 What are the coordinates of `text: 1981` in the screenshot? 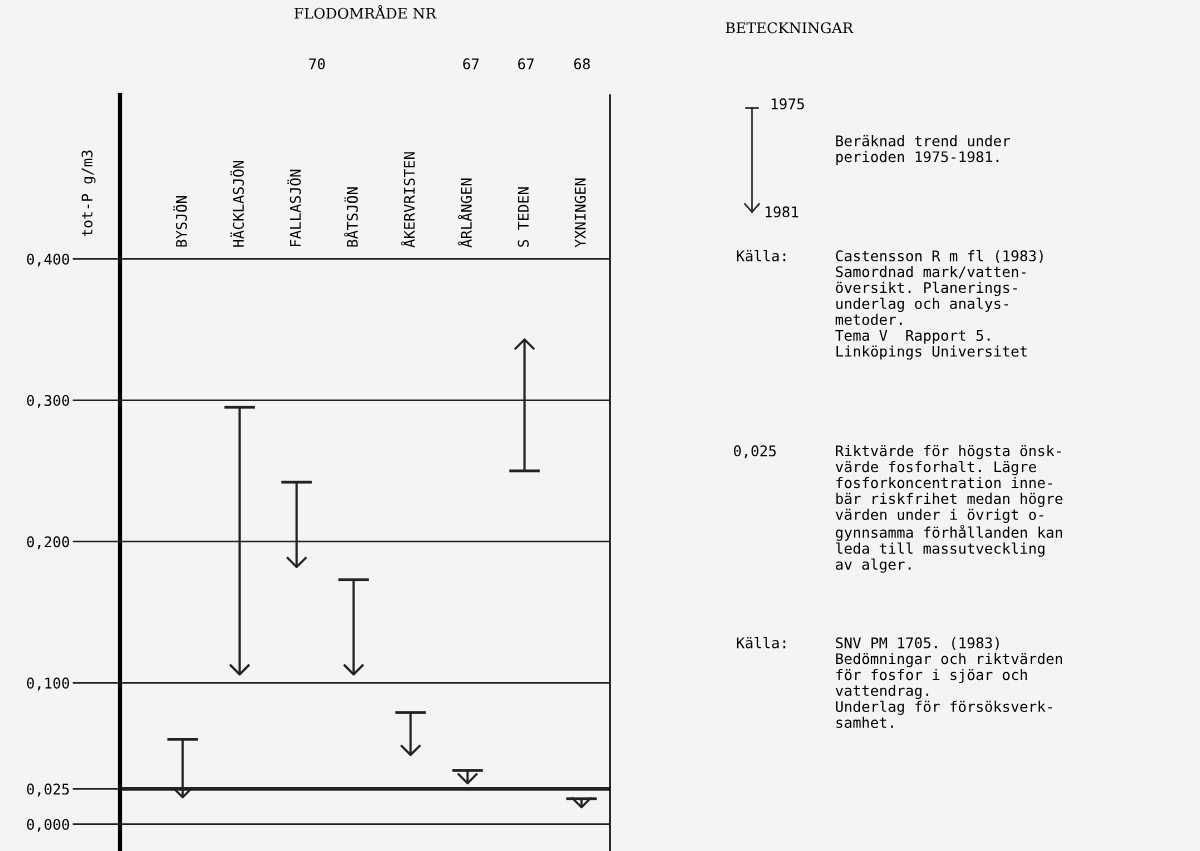 It's located at (782, 212).